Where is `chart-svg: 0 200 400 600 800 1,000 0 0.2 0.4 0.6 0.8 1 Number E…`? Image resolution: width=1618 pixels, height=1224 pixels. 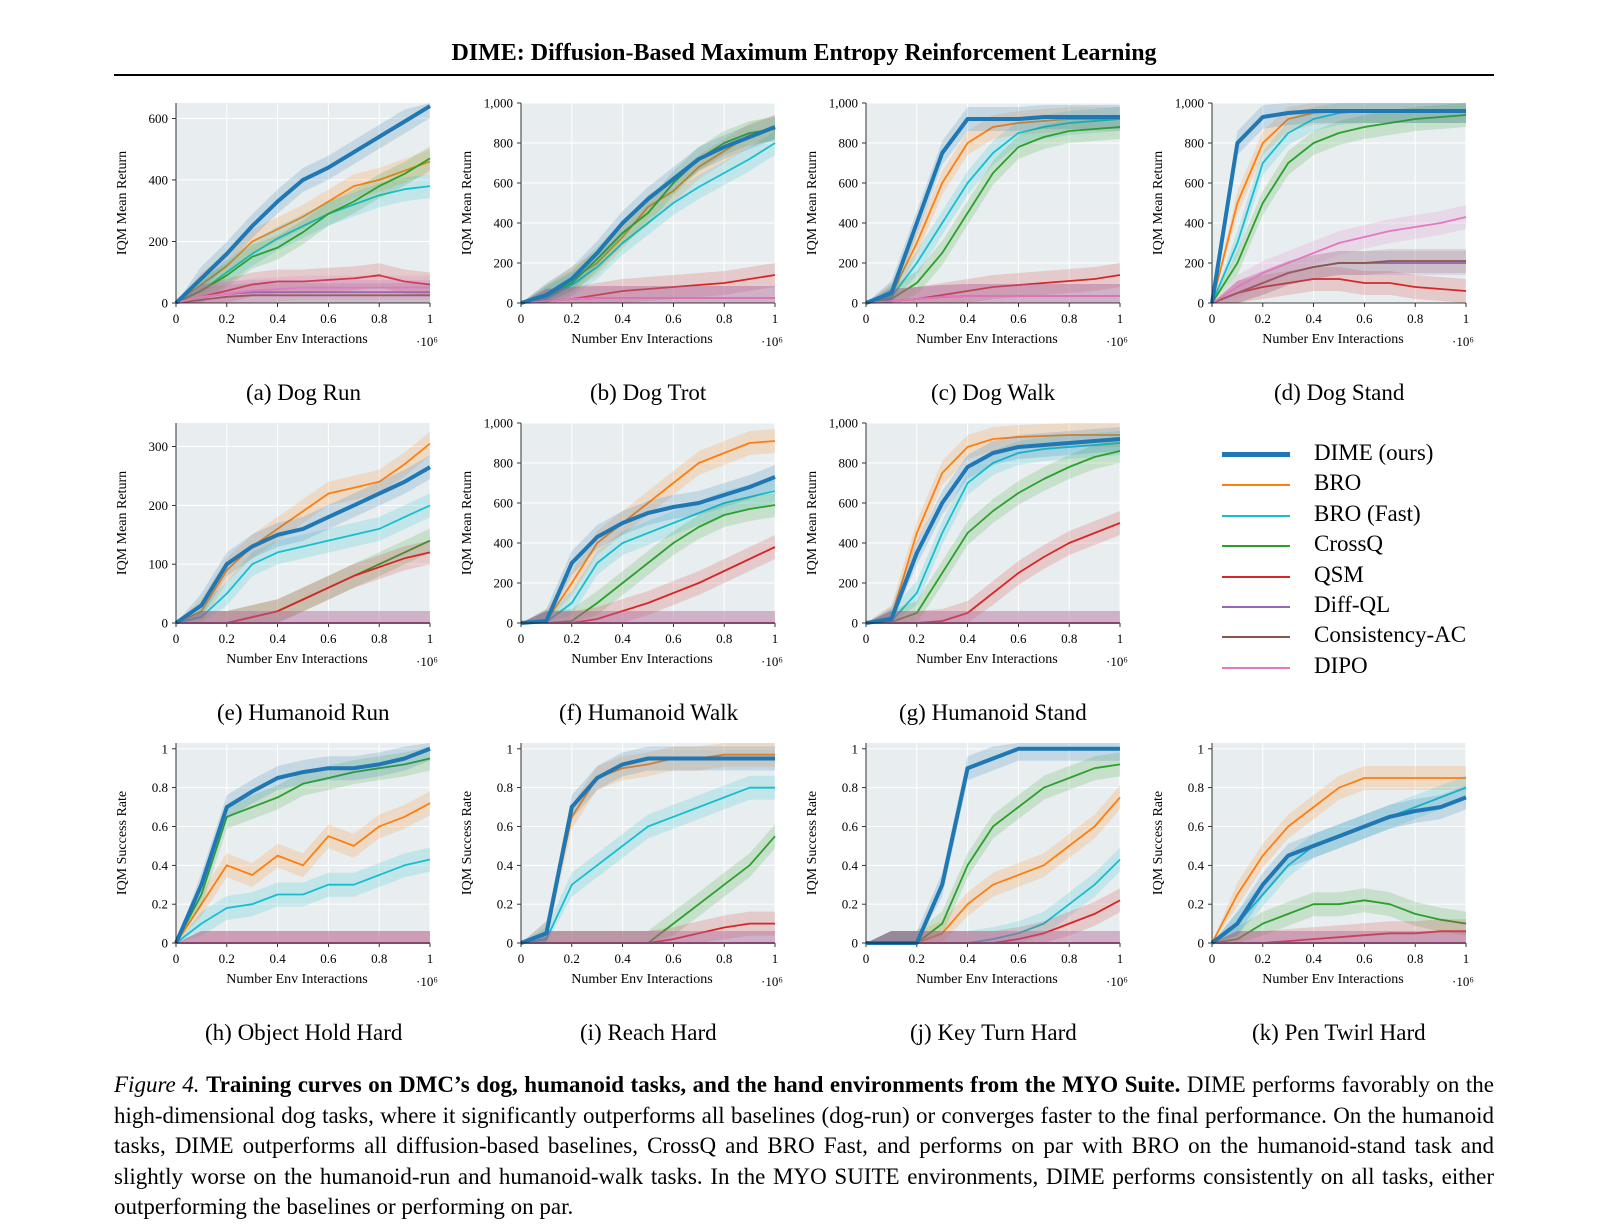 chart-svg: 0 200 400 600 800 1,000 0 0.2 0.4 0.6 0.8 1 Number E… is located at coordinates (966, 543).